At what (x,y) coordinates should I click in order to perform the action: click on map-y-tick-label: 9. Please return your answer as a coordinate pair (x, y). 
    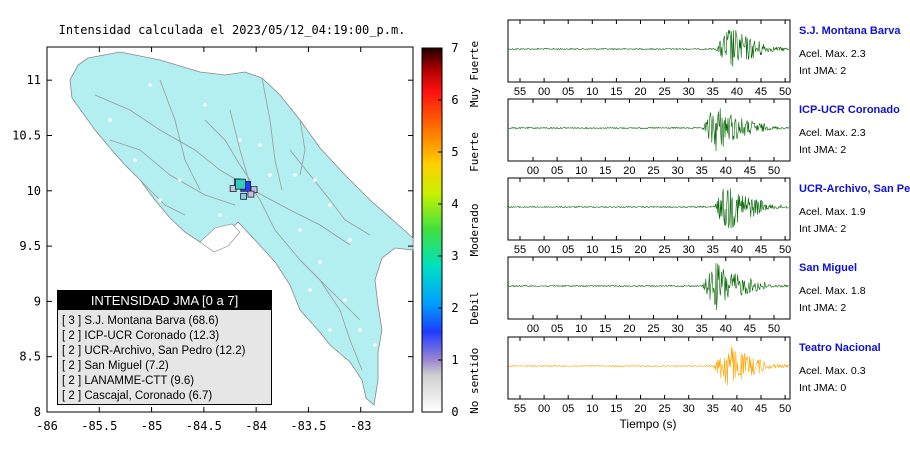
    Looking at the image, I should click on (37, 301).